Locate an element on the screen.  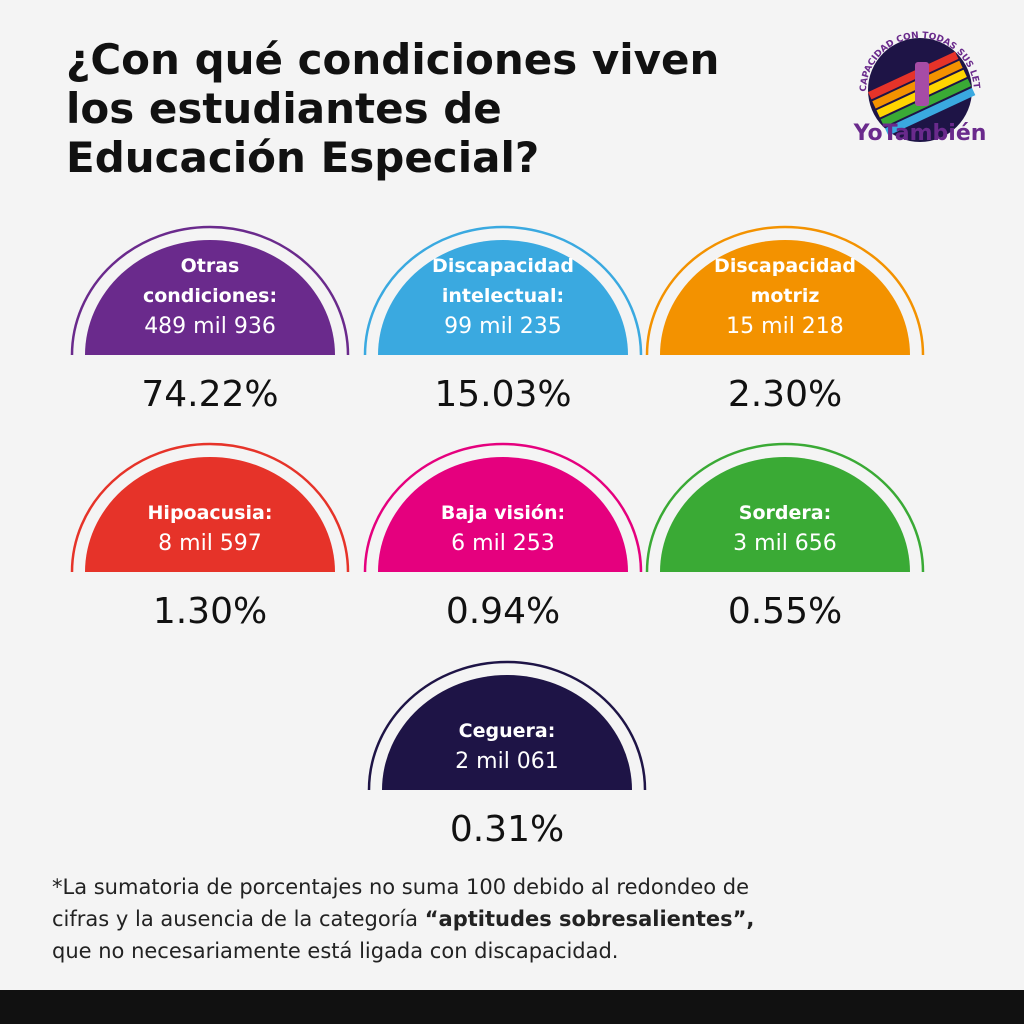
card-label: Sordera: is located at coordinates (785, 513).